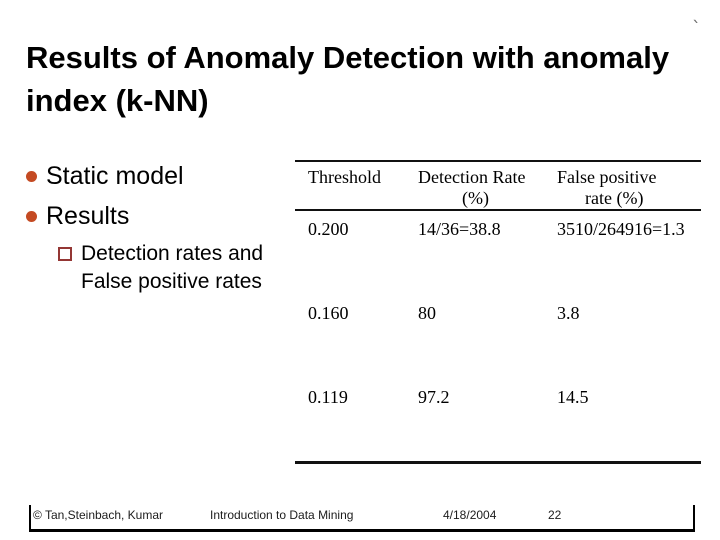  What do you see at coordinates (434, 397) in the screenshot?
I see `cell-detection-rate: 97.2` at bounding box center [434, 397].